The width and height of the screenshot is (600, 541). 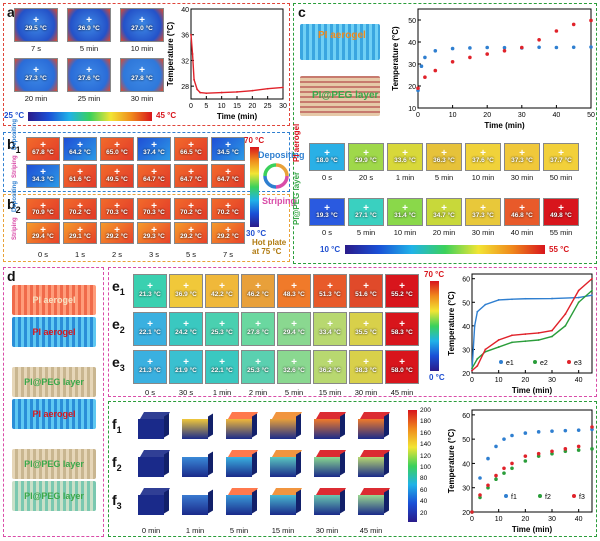 I want to click on row2-side-label: PI@PEG layer, so click(x=296, y=198).